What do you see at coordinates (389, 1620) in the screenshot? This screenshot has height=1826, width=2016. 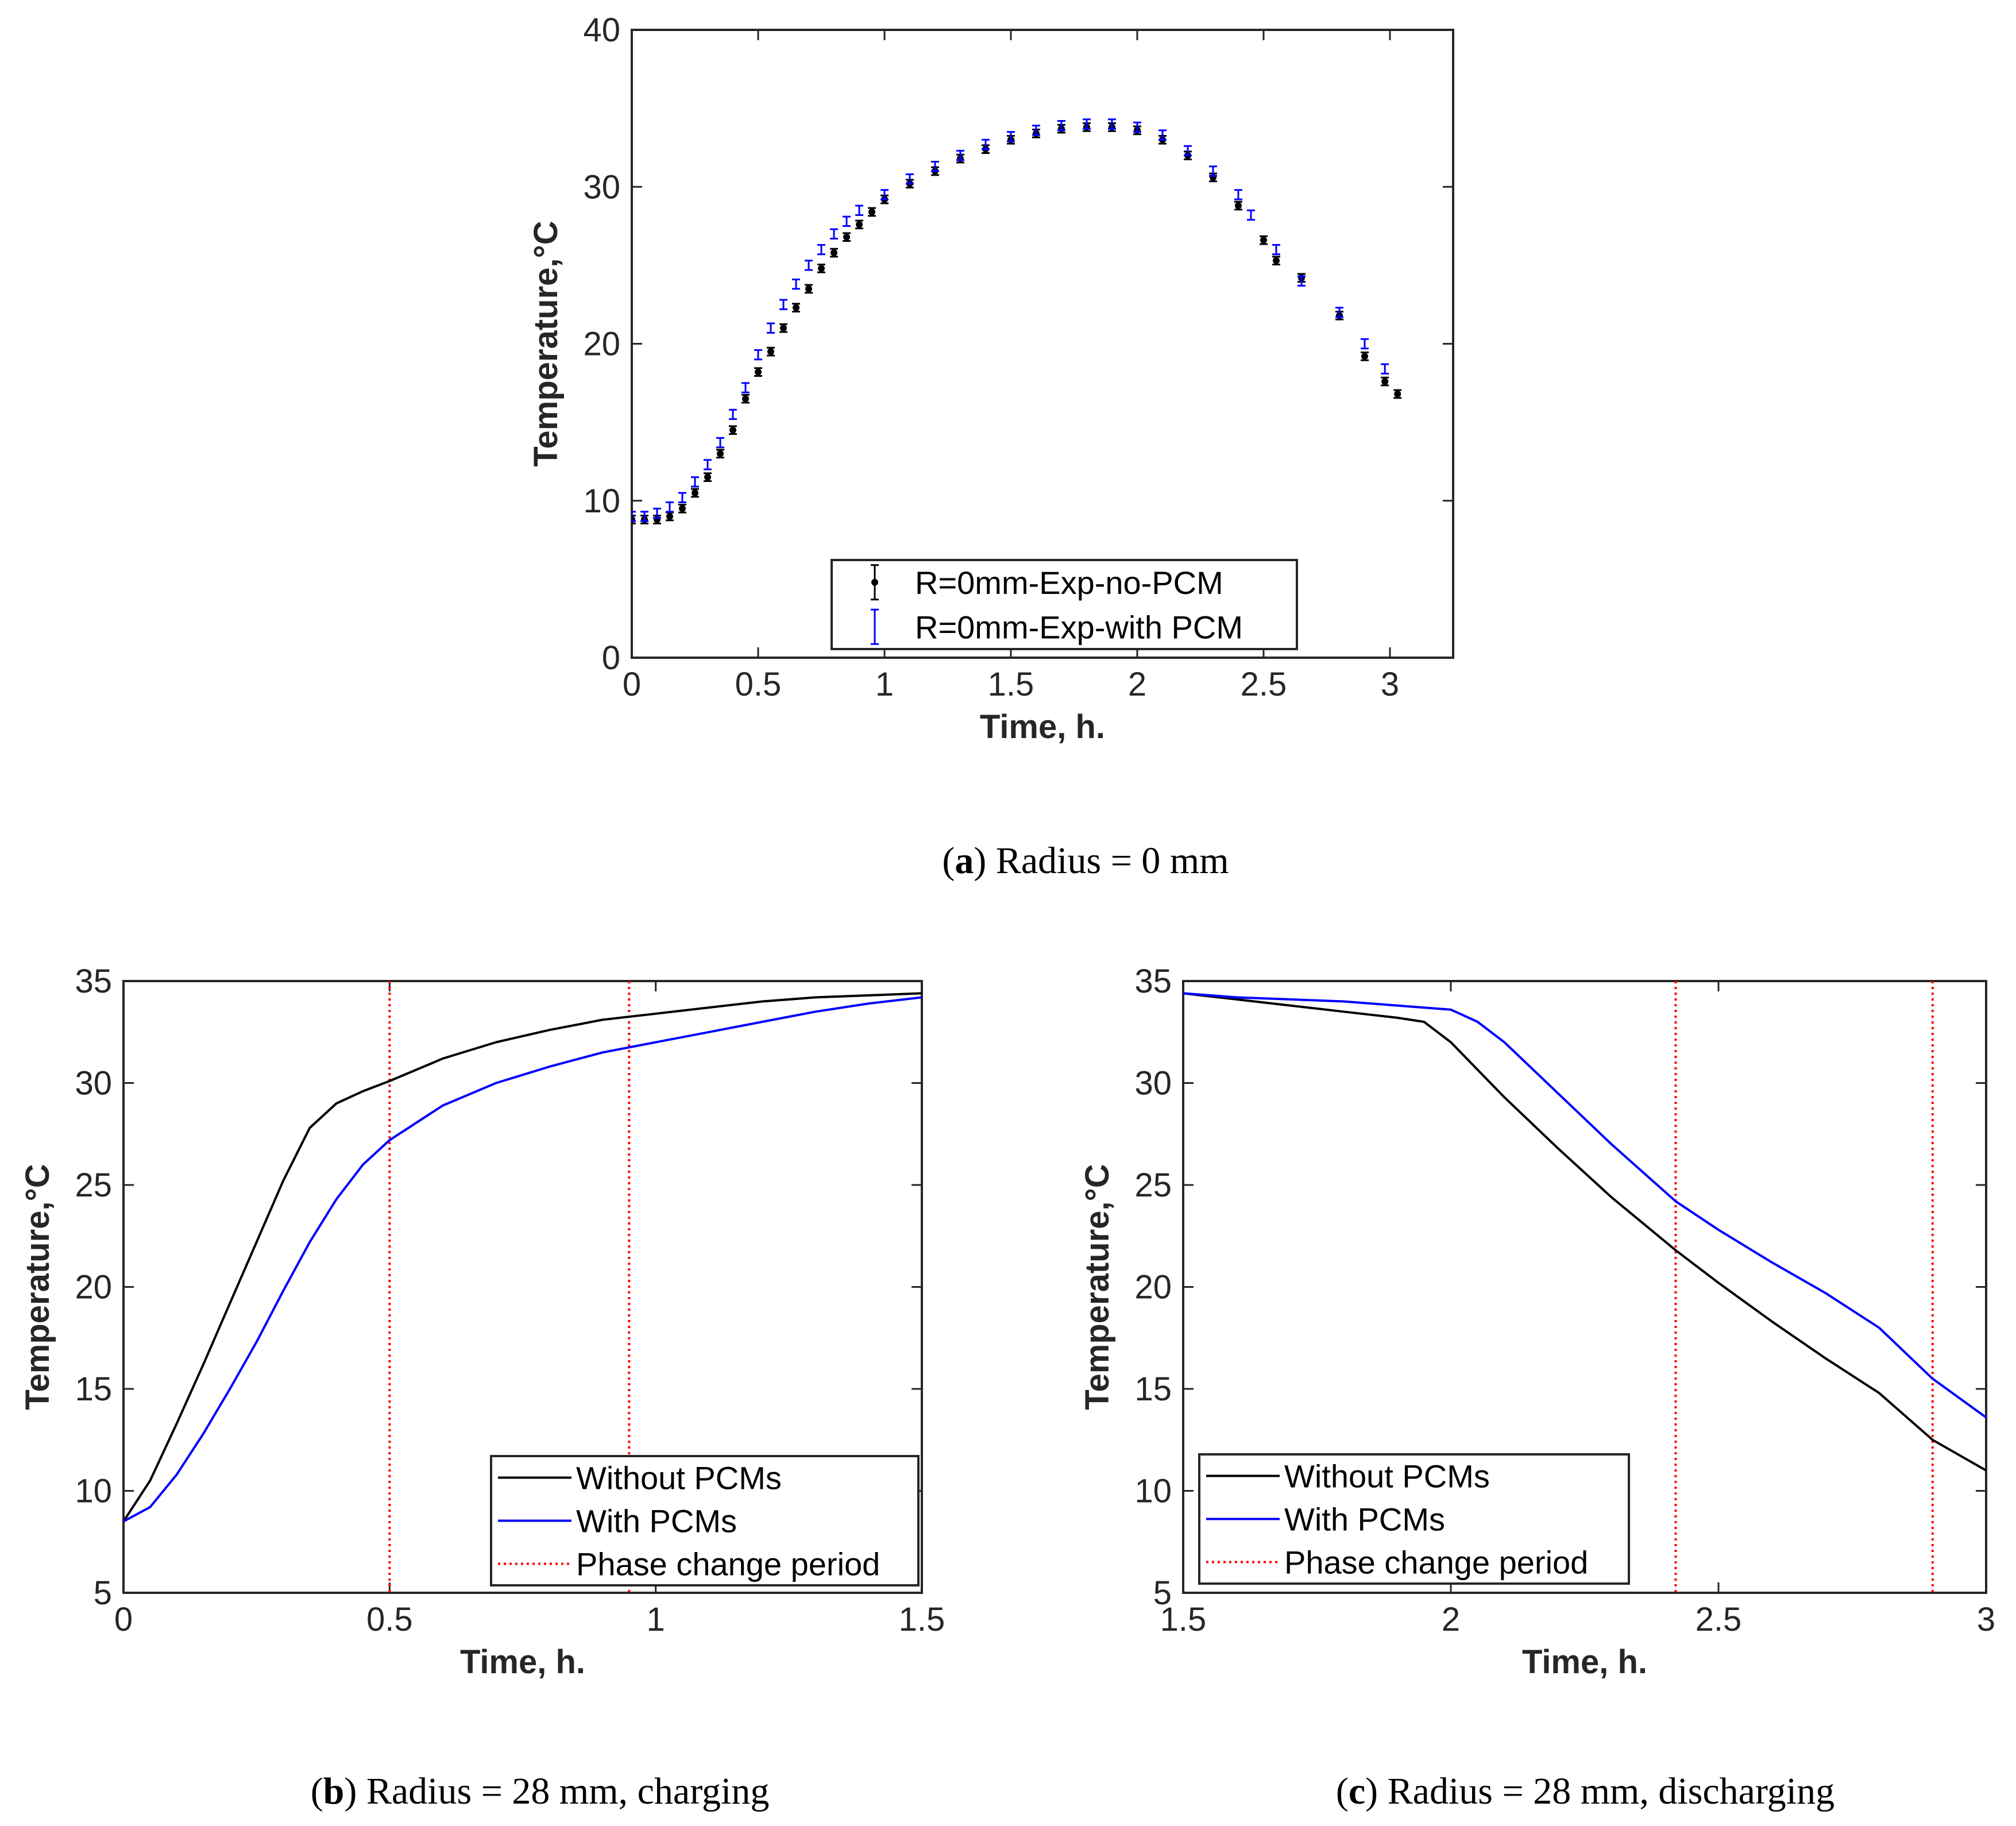 I see `x-tick-label-b: 0.5` at bounding box center [389, 1620].